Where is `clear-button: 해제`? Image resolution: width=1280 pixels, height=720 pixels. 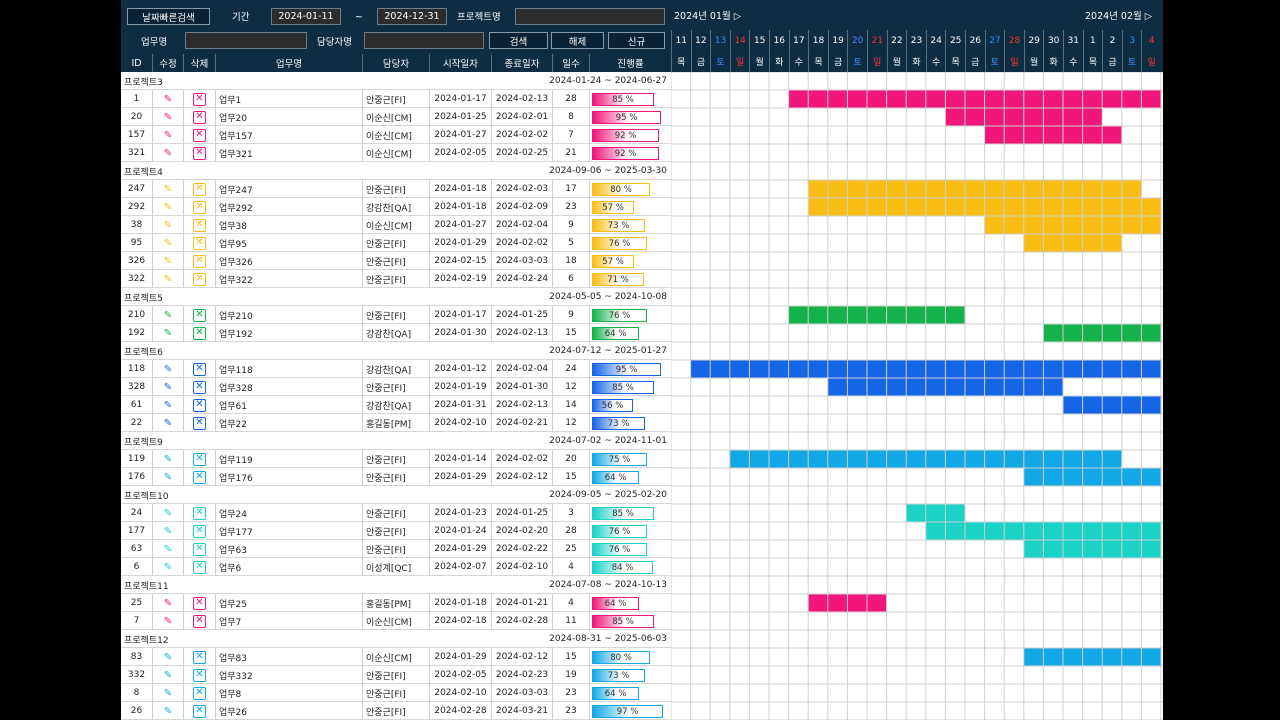 clear-button: 해제 is located at coordinates (577, 40).